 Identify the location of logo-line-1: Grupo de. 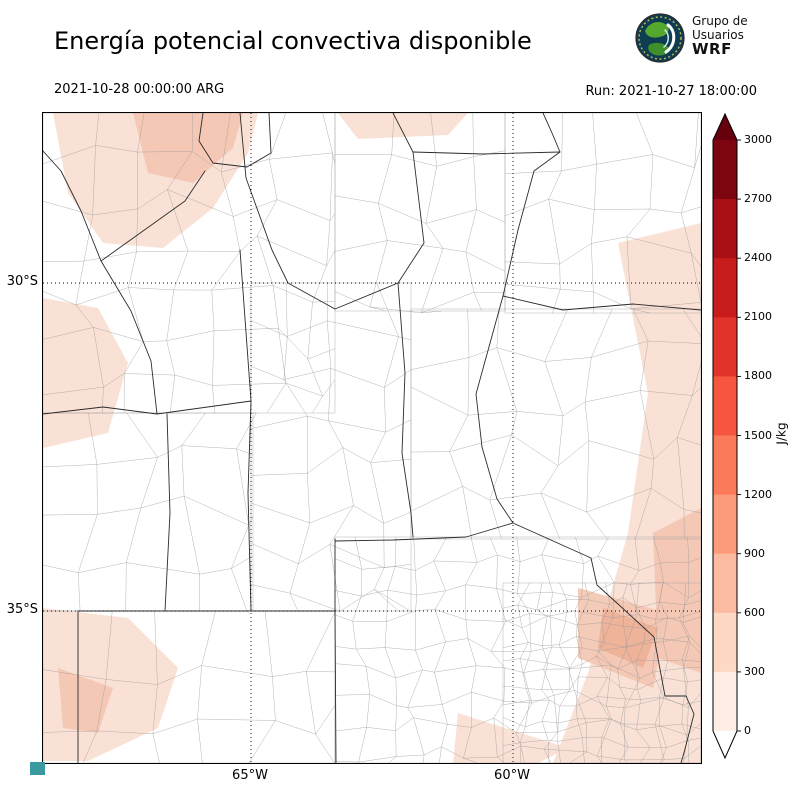
(720, 21).